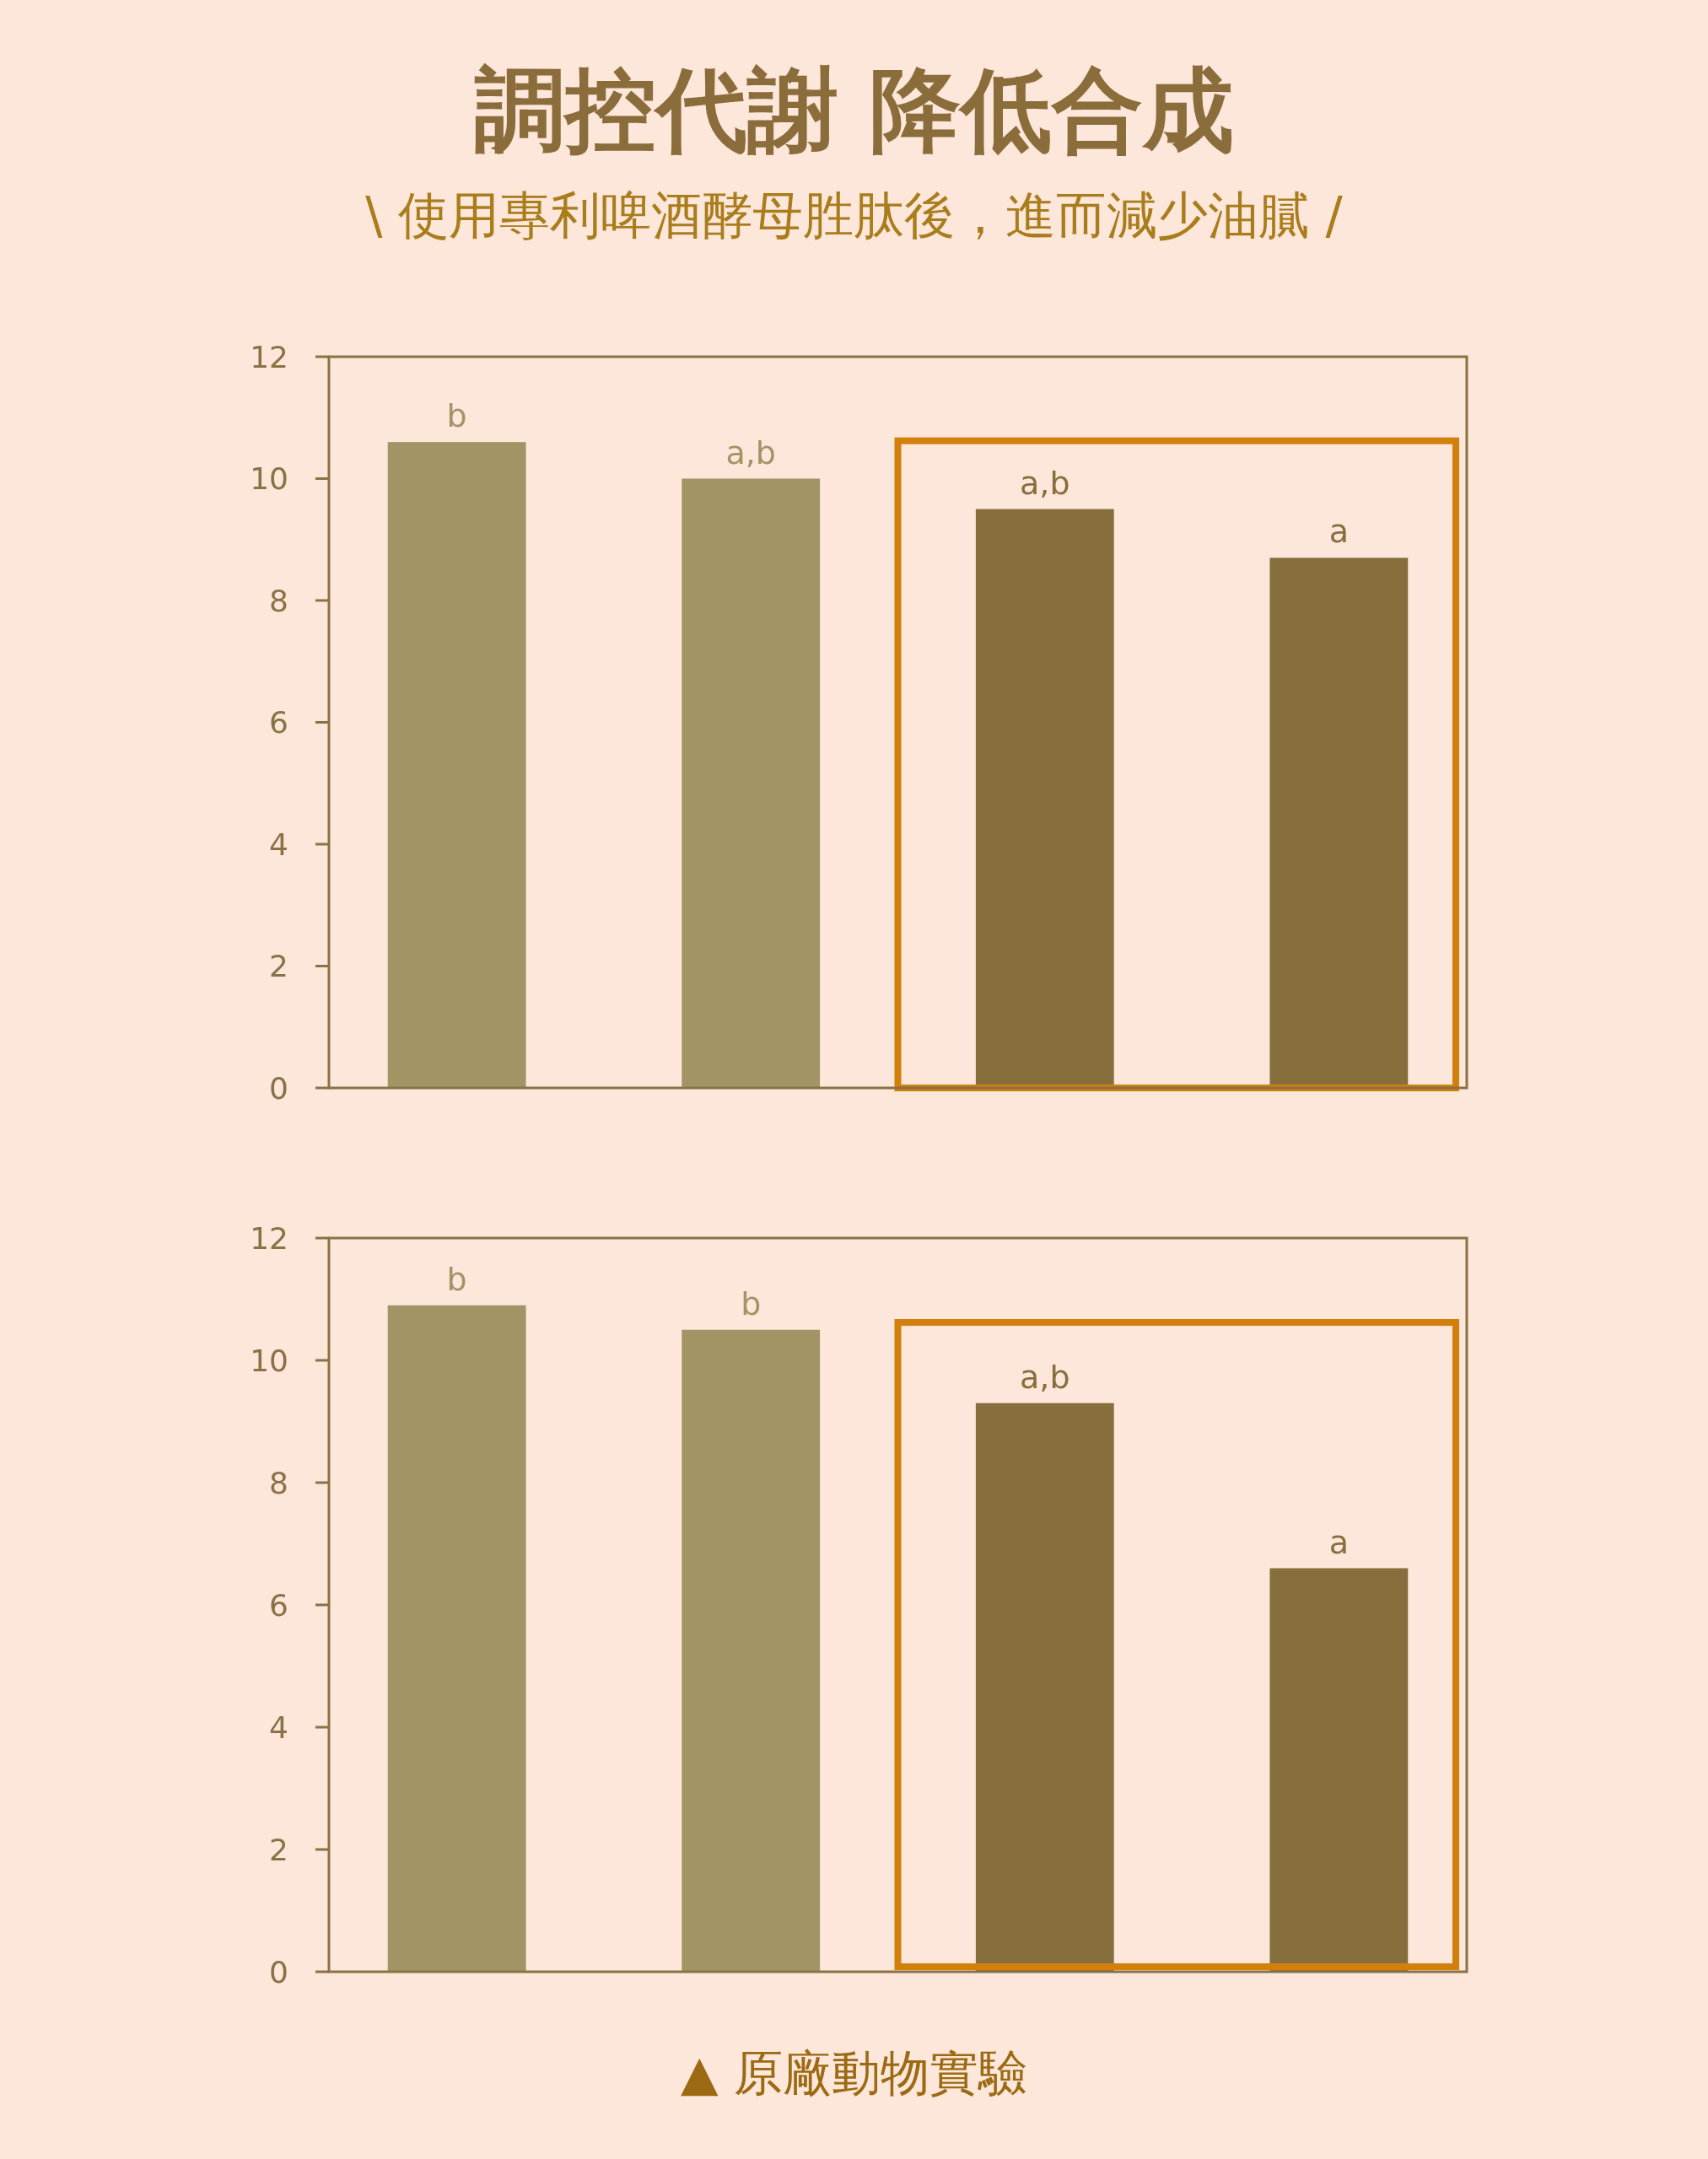 The image size is (1708, 2159). Describe the element at coordinates (854, 2073) in the screenshot. I see `text: ▲ 原廠動物實驗` at that location.